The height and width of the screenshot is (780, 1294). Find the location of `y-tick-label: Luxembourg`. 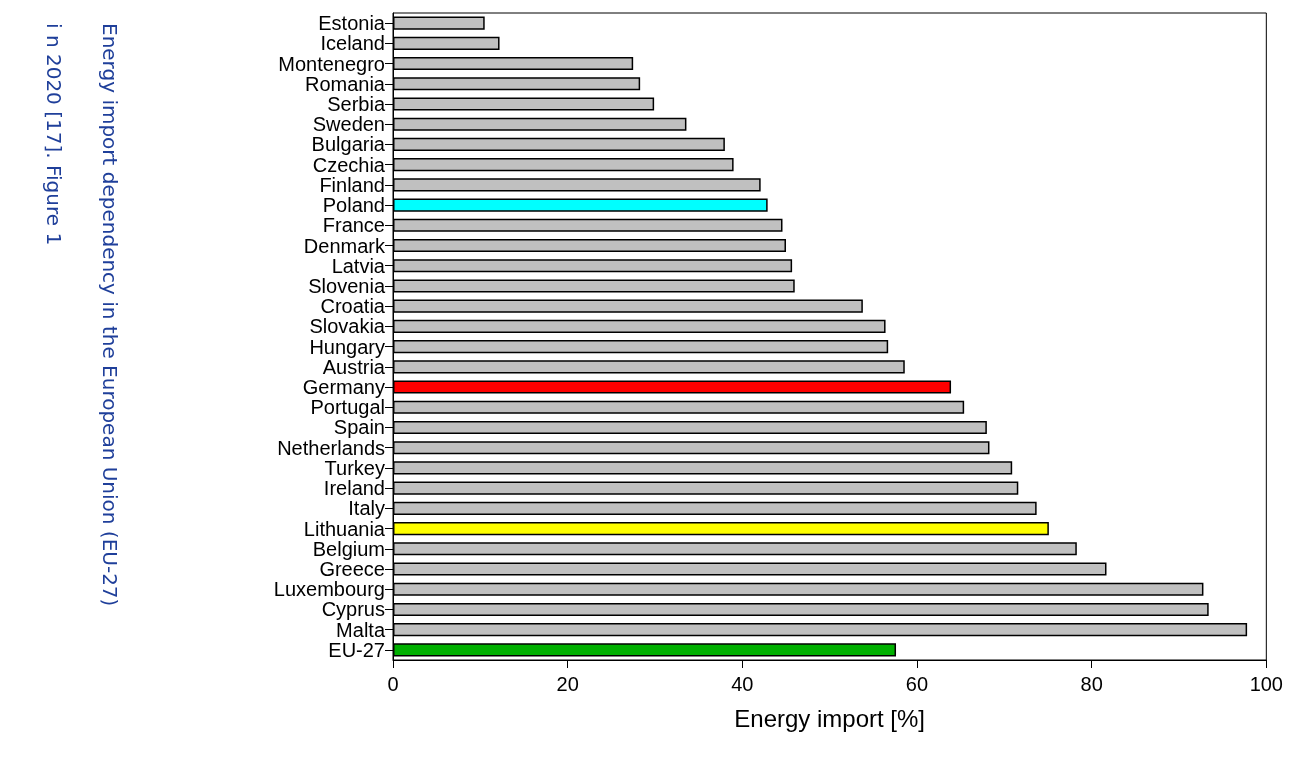

y-tick-label: Luxembourg is located at coordinates (329, 589).